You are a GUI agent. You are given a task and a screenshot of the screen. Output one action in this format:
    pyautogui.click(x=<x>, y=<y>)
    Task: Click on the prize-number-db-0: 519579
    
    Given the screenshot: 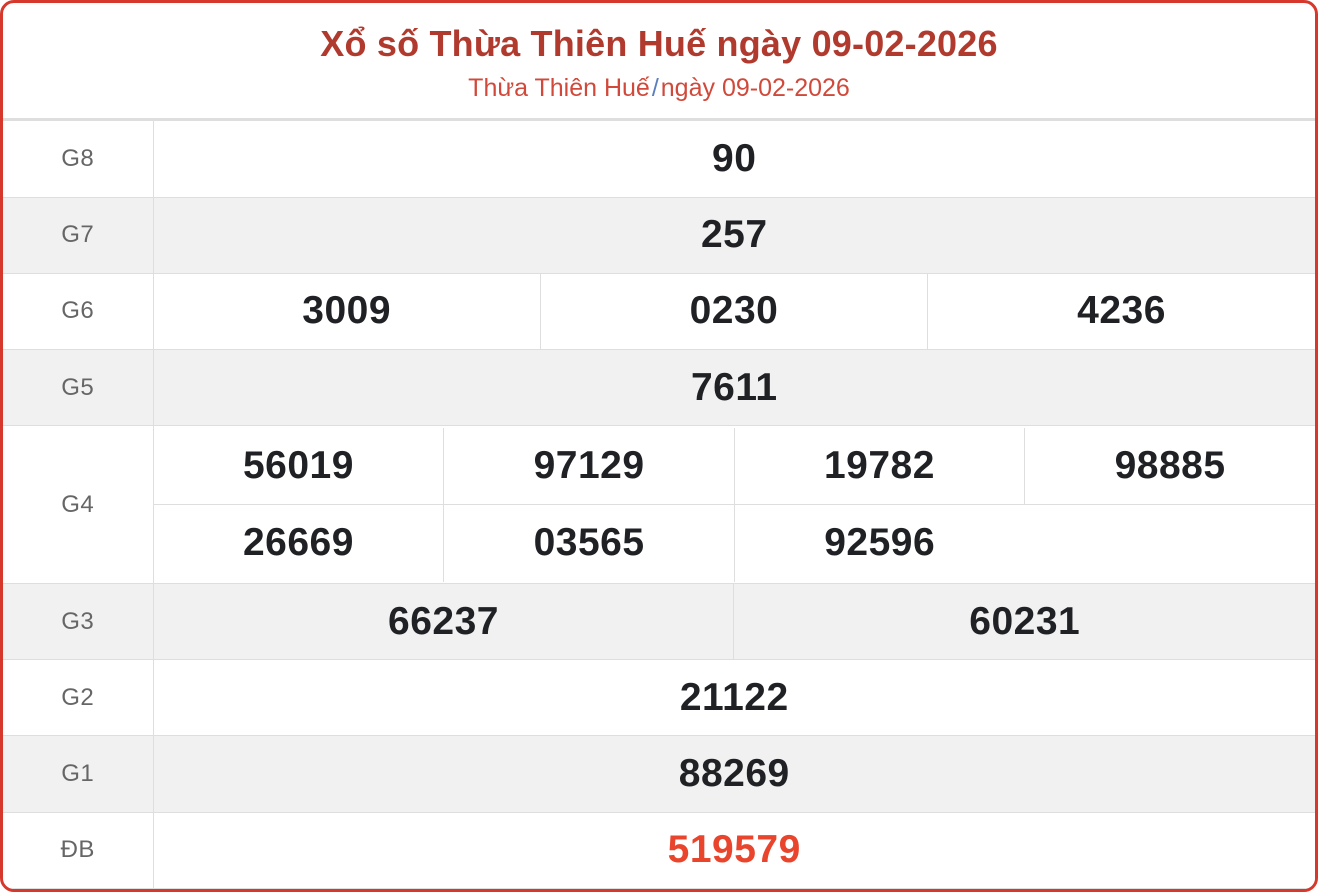 What is the action you would take?
    pyautogui.click(x=733, y=850)
    